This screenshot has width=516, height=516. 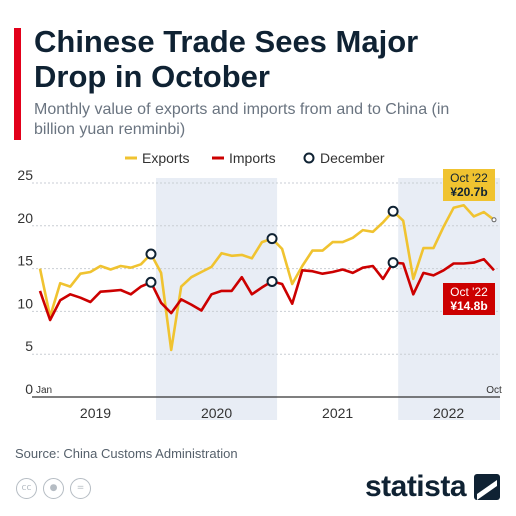 I want to click on year-label: 2020, so click(x=216, y=413).